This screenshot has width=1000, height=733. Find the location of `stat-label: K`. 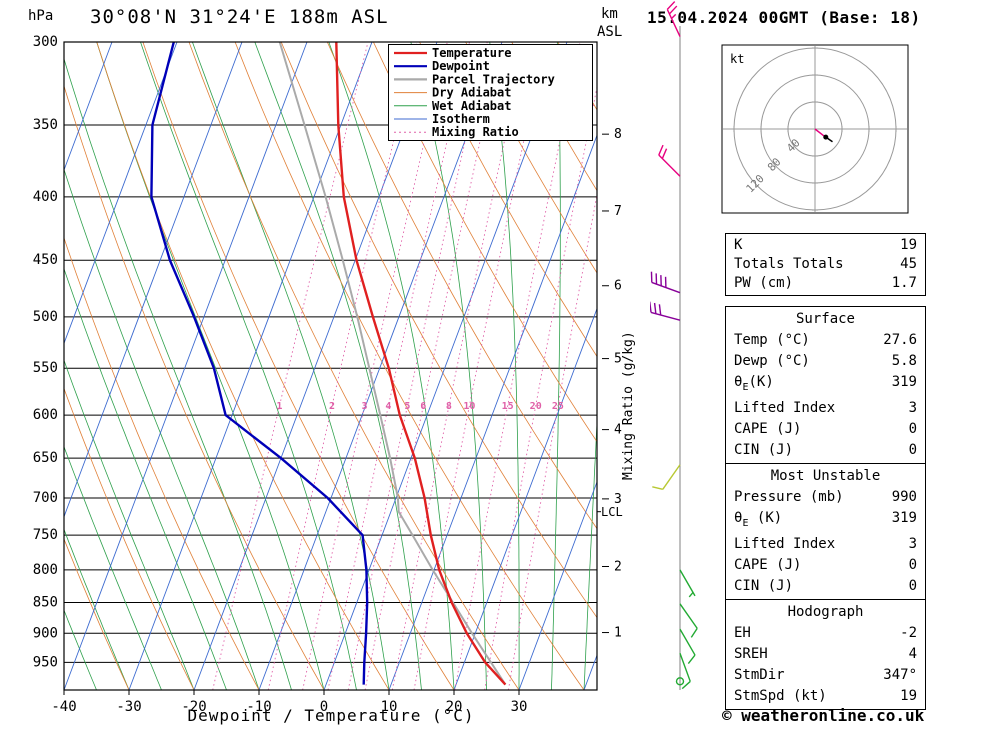

stat-label: K is located at coordinates (738, 245).